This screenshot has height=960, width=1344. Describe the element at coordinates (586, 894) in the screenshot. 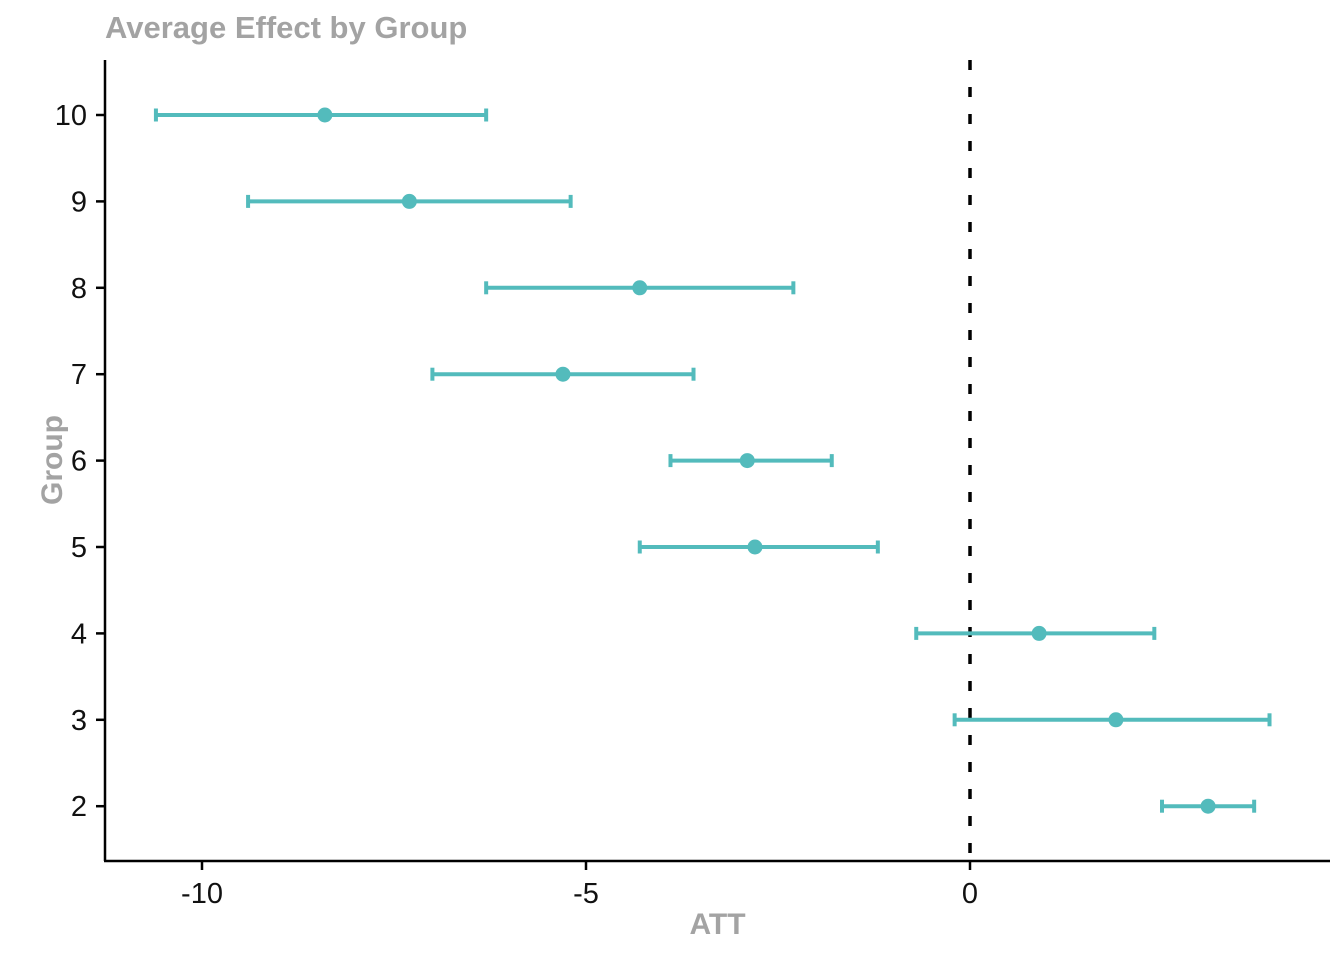

I see `x-tick-label: -5` at that location.